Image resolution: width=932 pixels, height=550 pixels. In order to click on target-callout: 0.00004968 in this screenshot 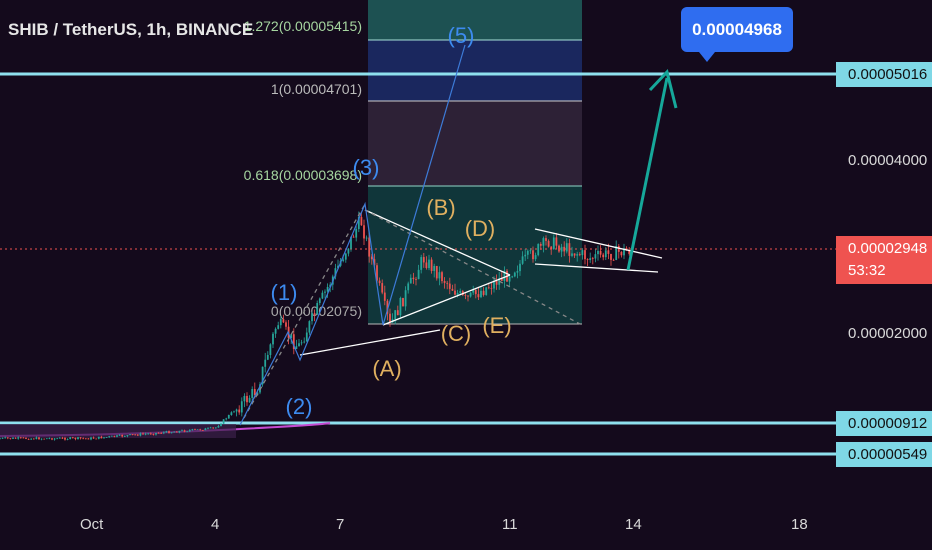, I will do `click(737, 34)`.